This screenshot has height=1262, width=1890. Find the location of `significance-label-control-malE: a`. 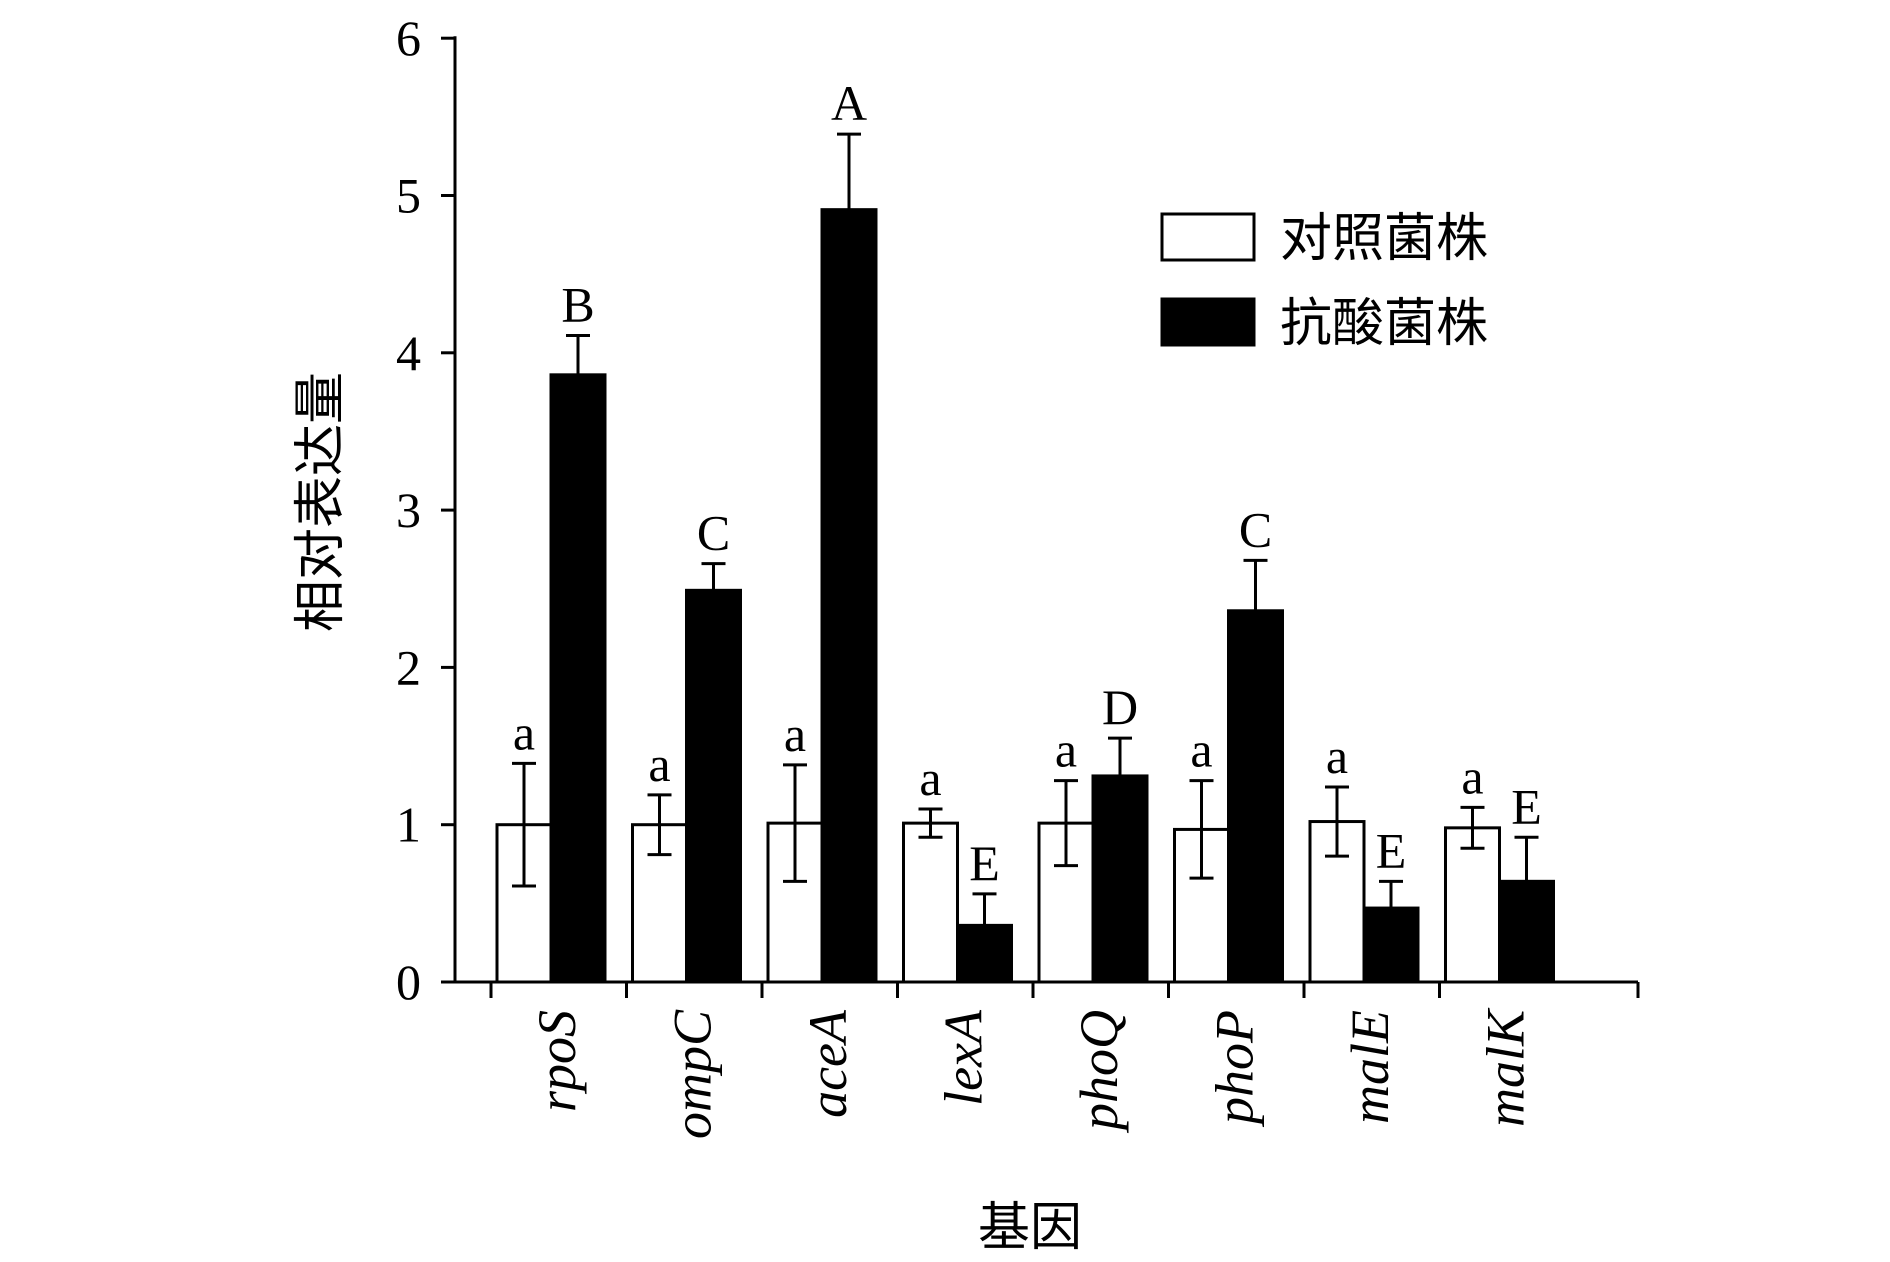

significance-label-control-malE: a is located at coordinates (1337, 756).